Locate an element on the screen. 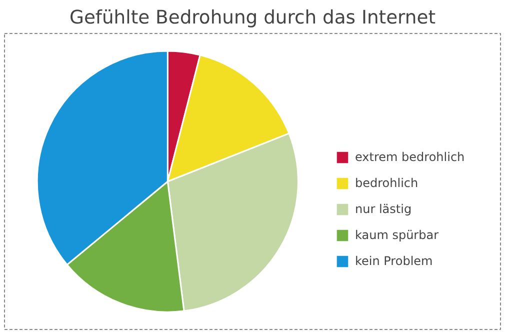 Image resolution: width=506 pixels, height=335 pixels. legend-label: nur lästig is located at coordinates (383, 209).